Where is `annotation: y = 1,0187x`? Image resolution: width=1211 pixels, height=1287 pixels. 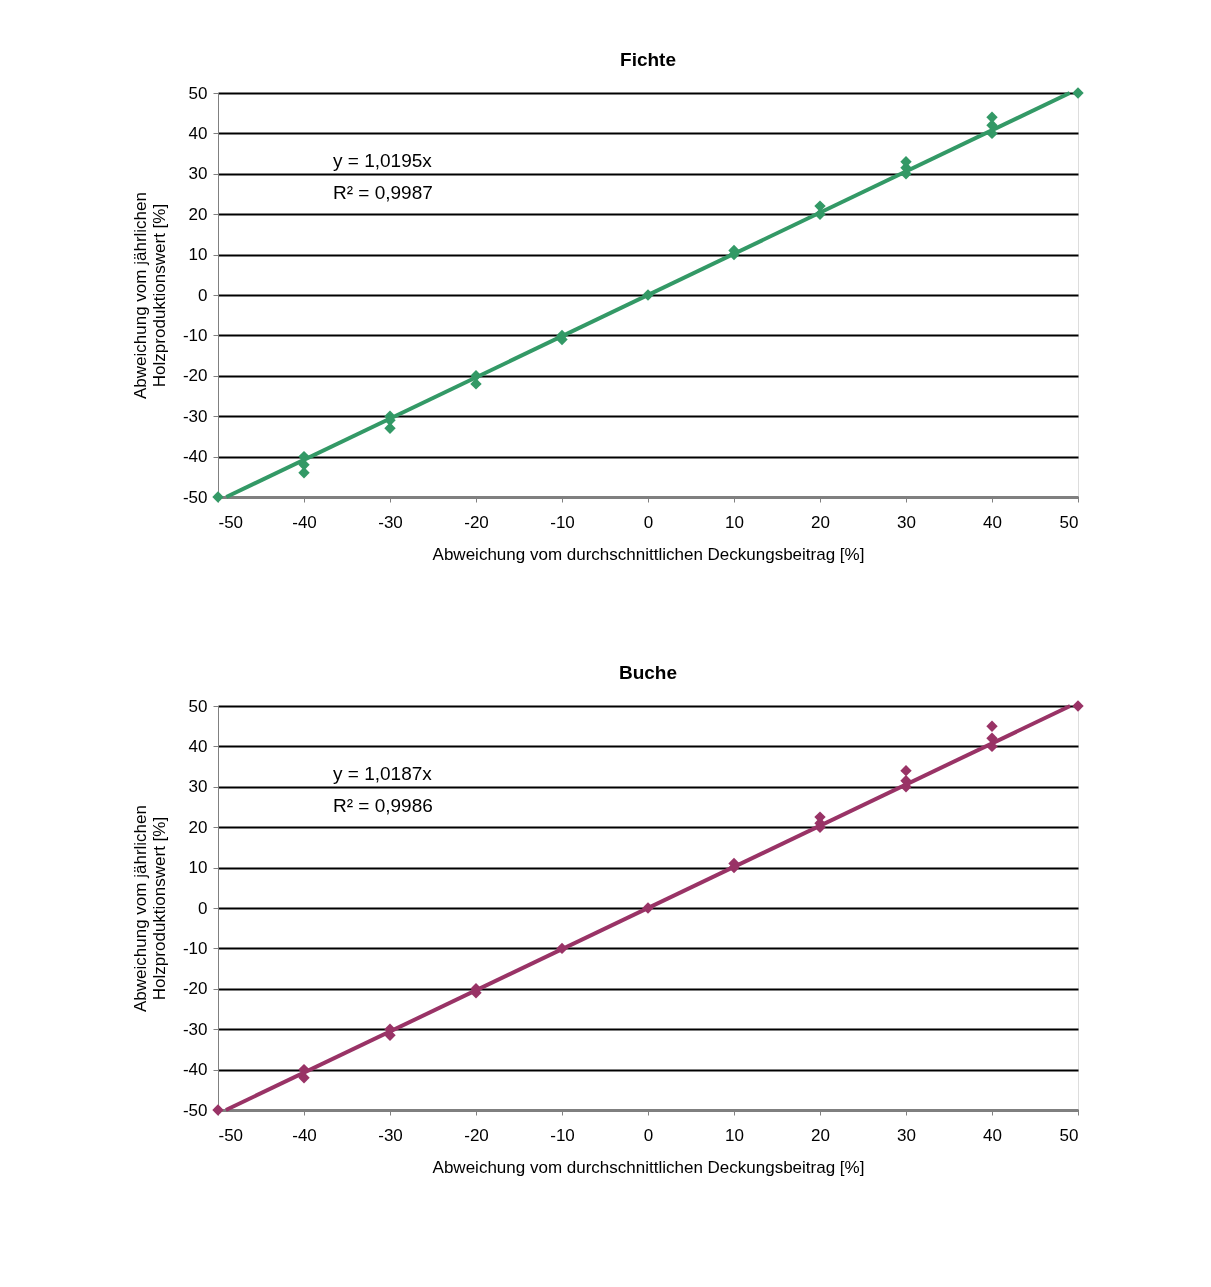 annotation: y = 1,0187x is located at coordinates (383, 773).